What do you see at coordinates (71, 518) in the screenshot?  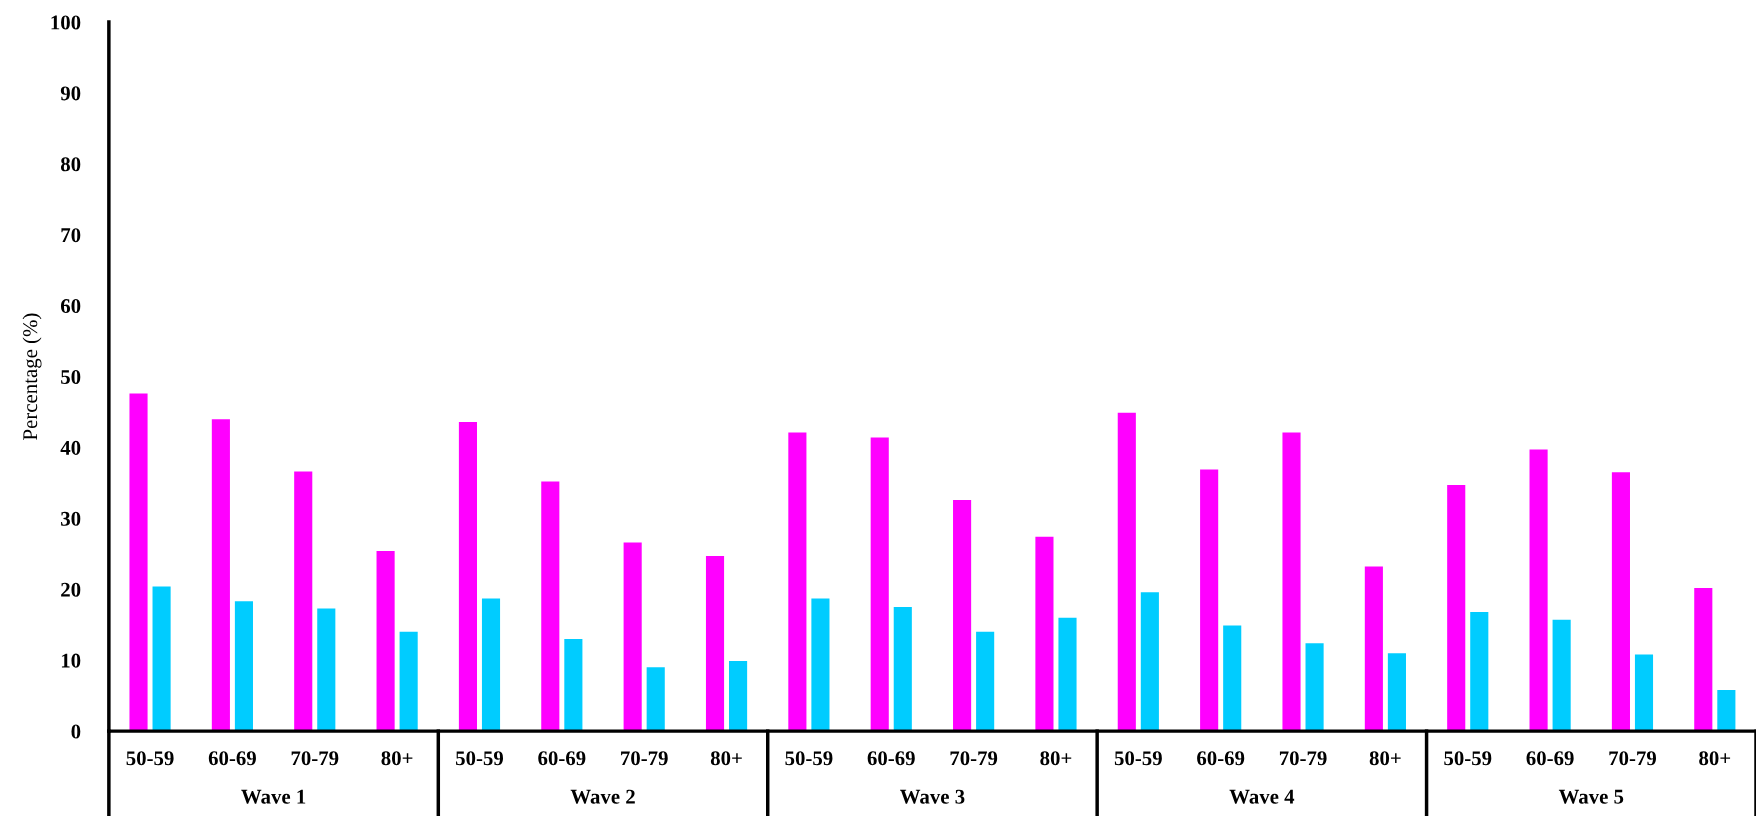 I see `y-tick-label: 30` at bounding box center [71, 518].